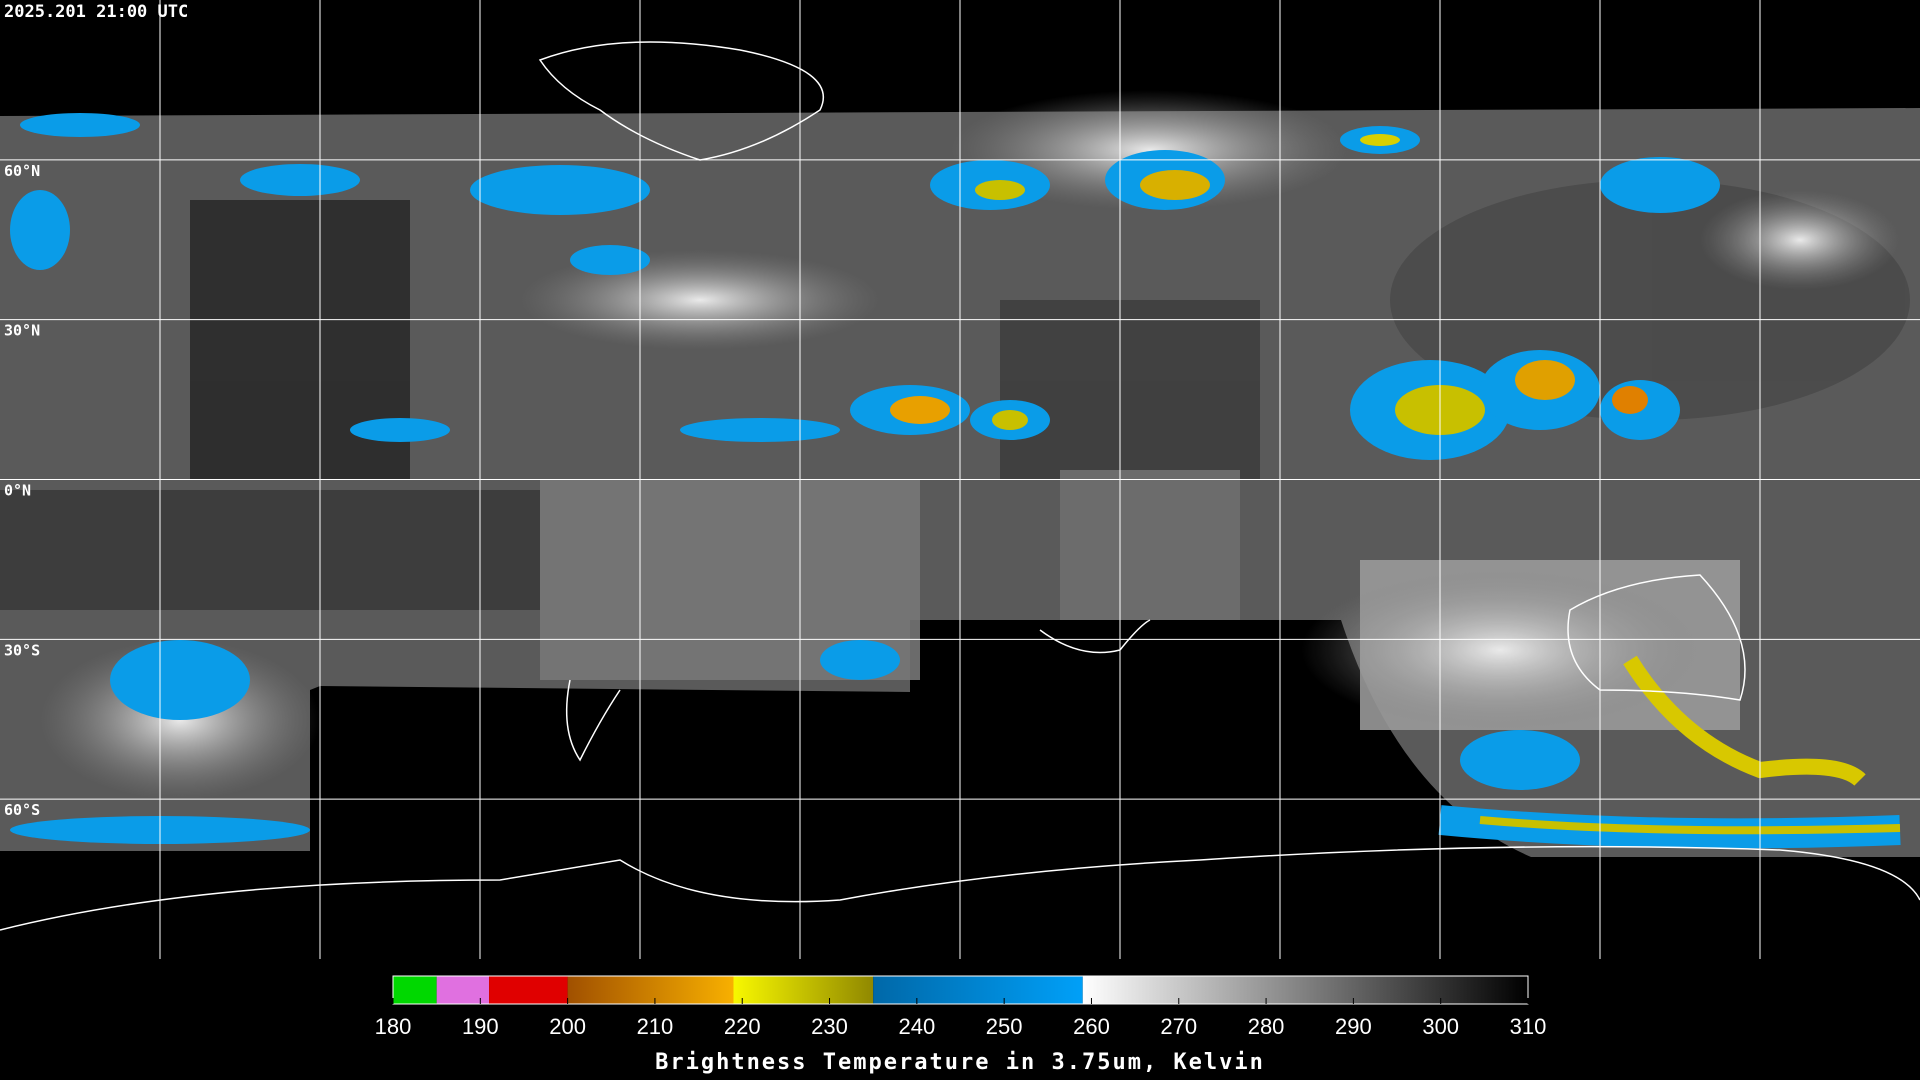  What do you see at coordinates (1178, 1026) in the screenshot?
I see `colorbar-tick-label: 270` at bounding box center [1178, 1026].